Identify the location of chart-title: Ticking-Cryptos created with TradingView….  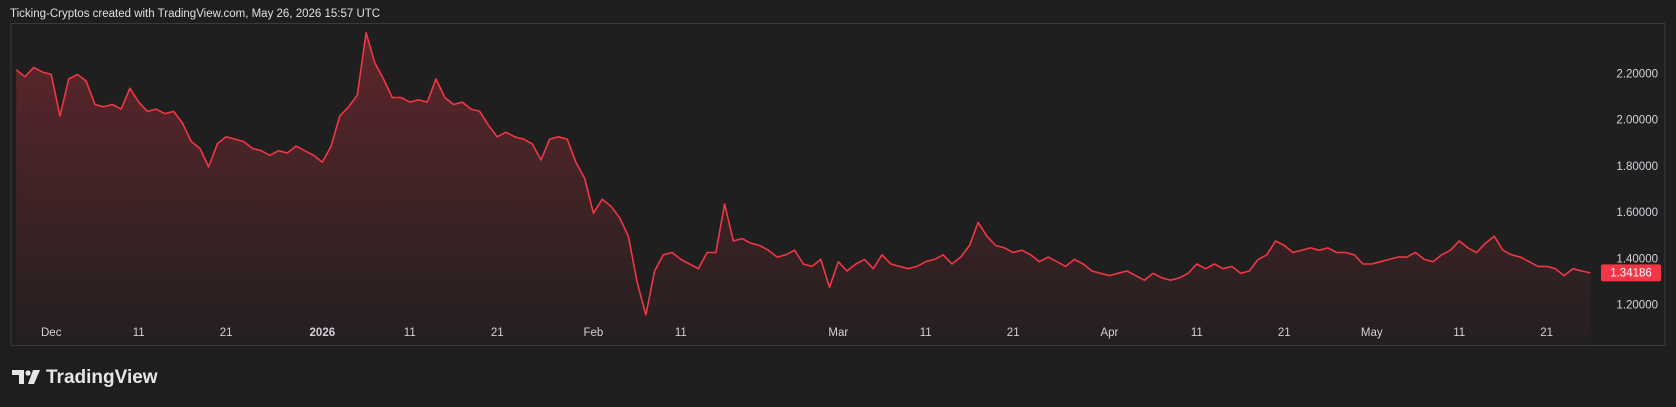
(195, 14).